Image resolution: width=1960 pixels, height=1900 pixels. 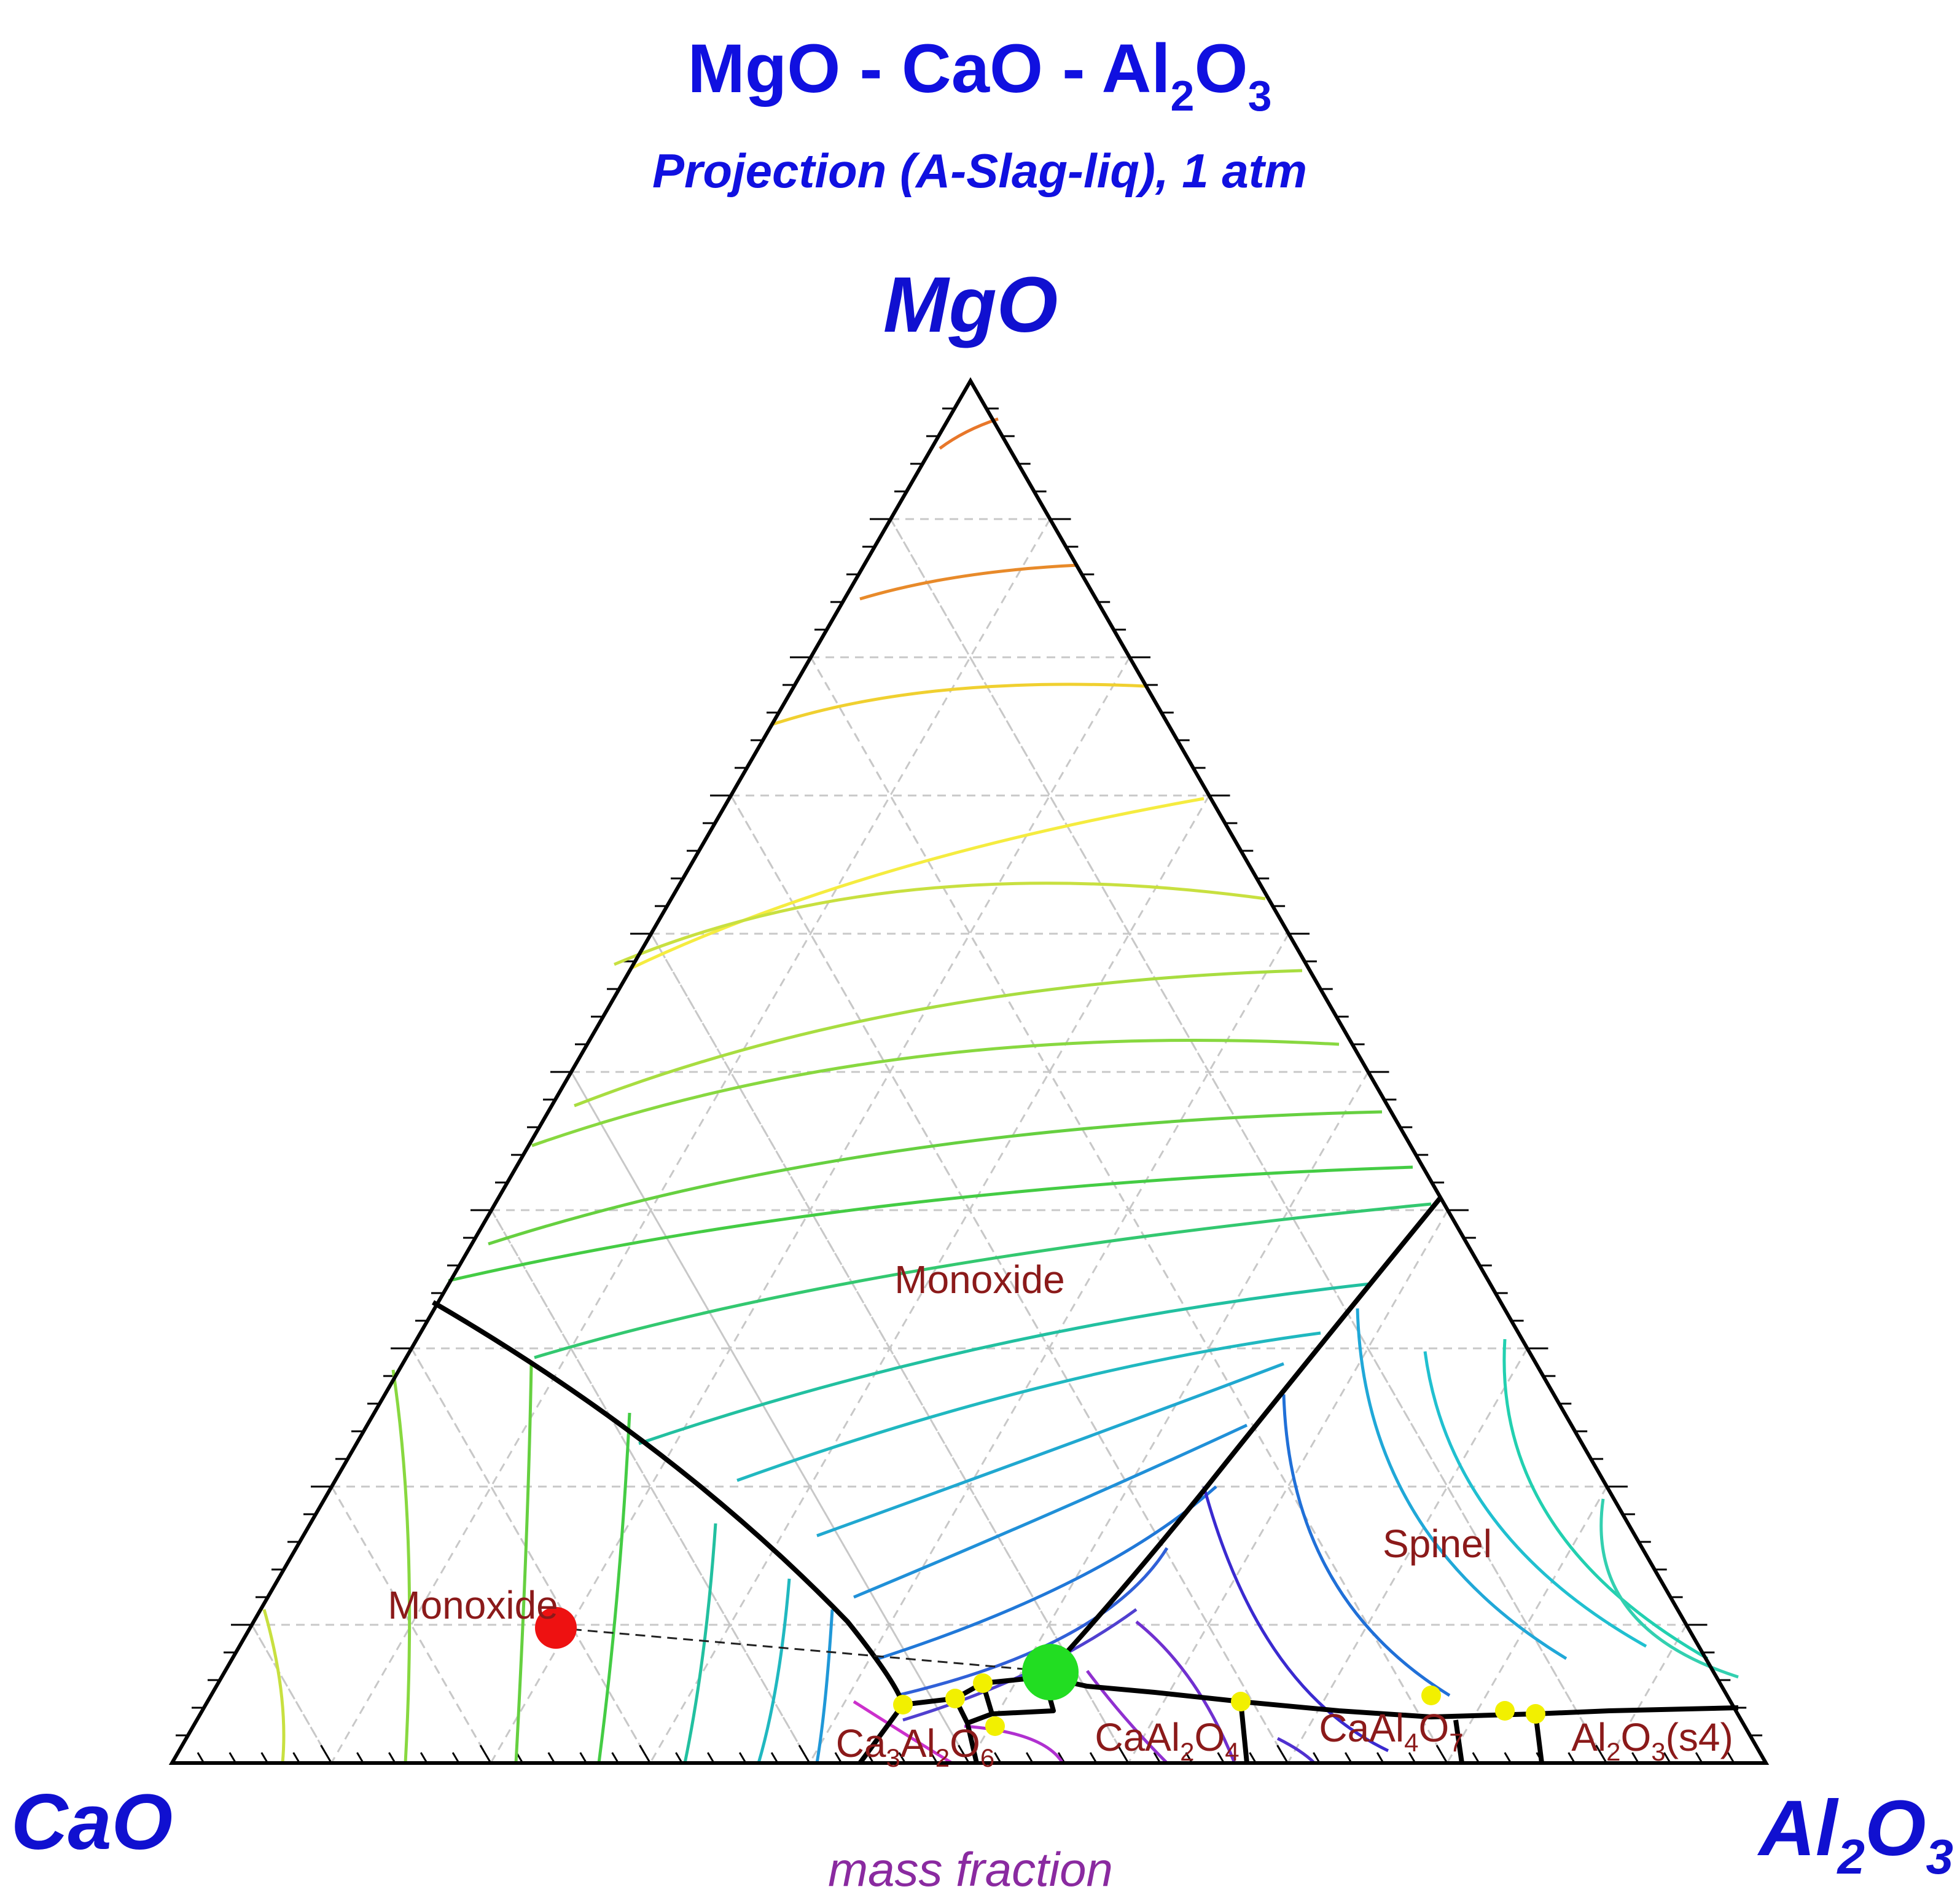 What do you see at coordinates (979, 75) in the screenshot?
I see `diagram-title: MgO - CaO - Al2O3` at bounding box center [979, 75].